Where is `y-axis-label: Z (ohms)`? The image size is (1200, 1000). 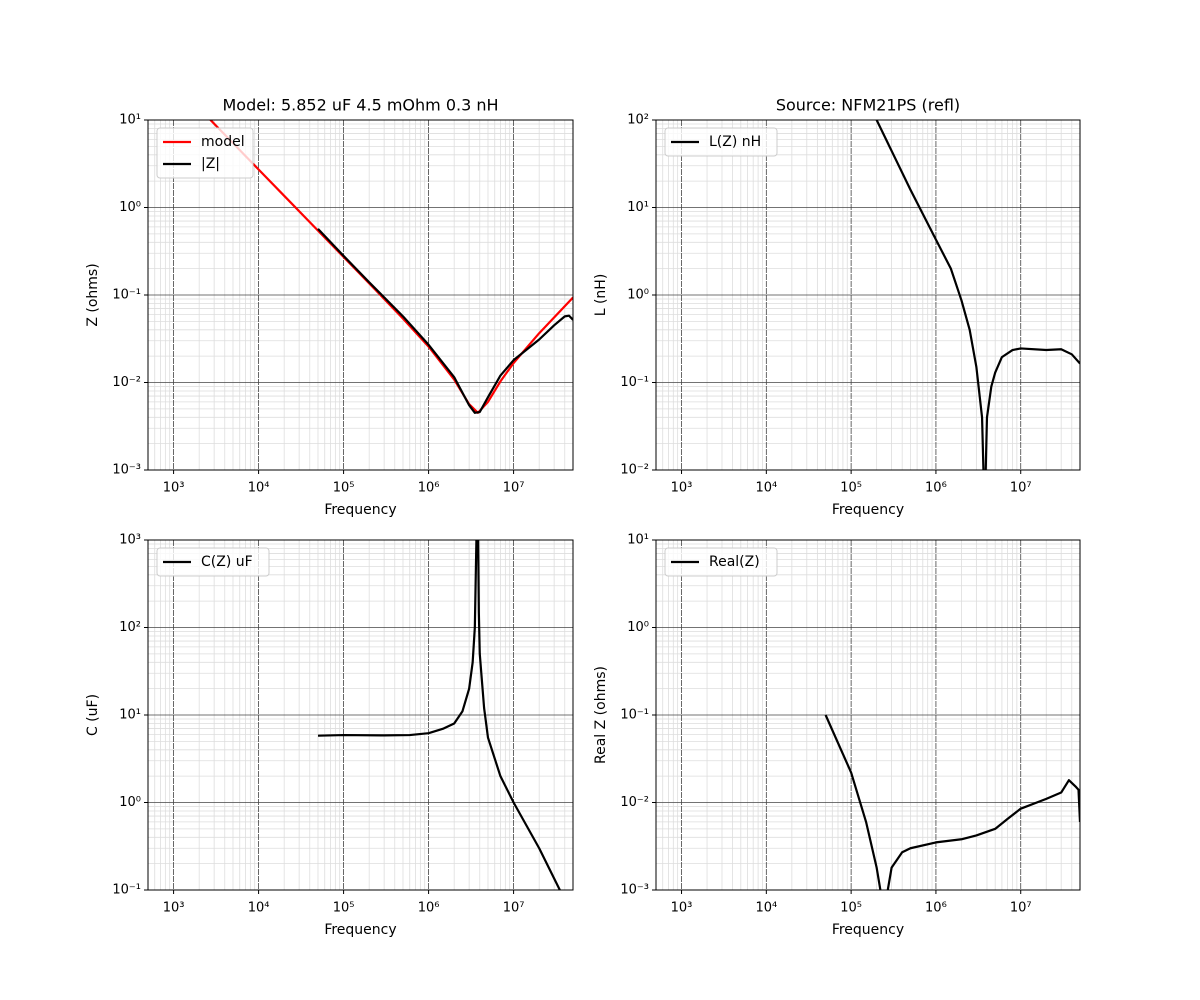
y-axis-label: Z (ohms) is located at coordinates (93, 294).